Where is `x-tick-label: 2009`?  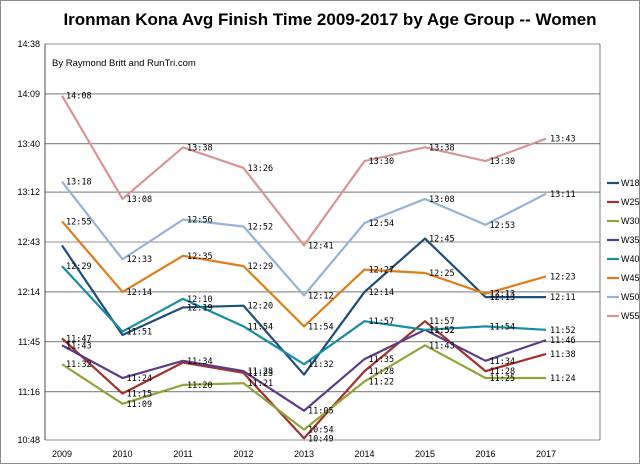 x-tick-label: 2009 is located at coordinates (62, 454).